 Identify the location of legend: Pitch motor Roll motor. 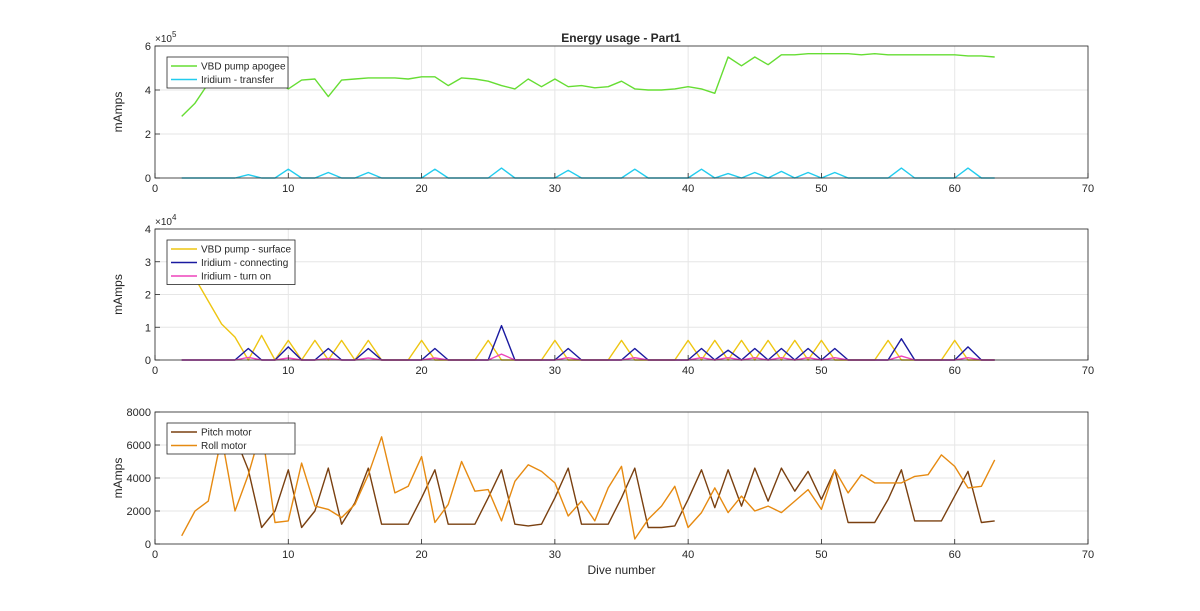
(231, 438).